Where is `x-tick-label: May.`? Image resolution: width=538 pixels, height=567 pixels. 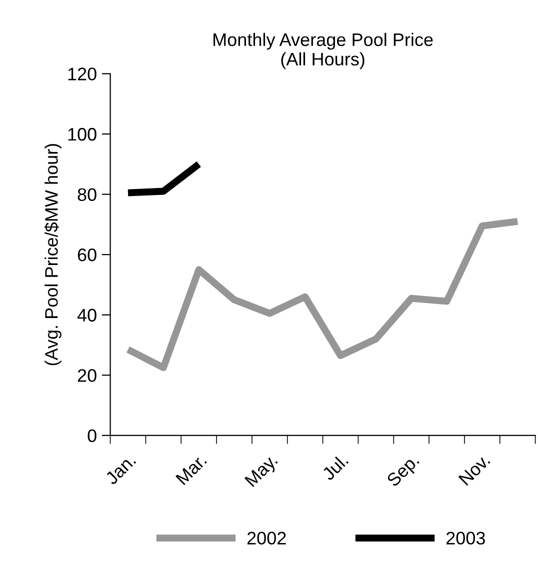 x-tick-label: May. is located at coordinates (262, 472).